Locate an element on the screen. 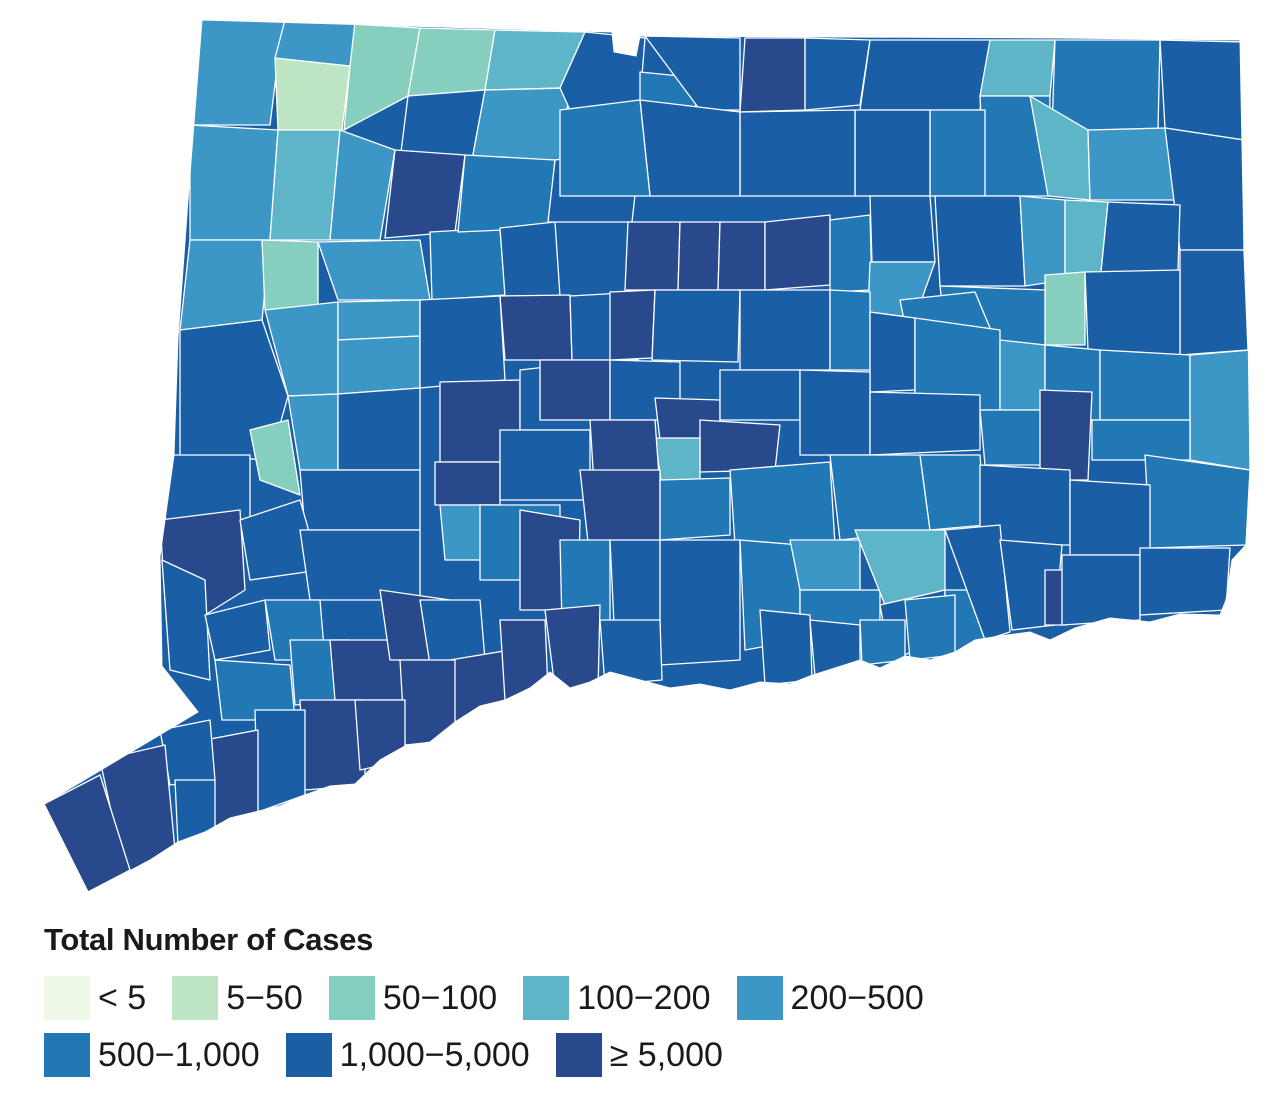 The image size is (1280, 1110). legend-label: ≥ 5,000 is located at coordinates (666, 1054).